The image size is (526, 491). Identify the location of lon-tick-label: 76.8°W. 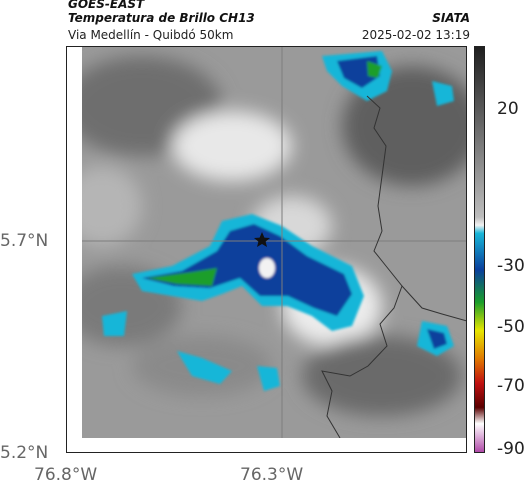
(66, 475).